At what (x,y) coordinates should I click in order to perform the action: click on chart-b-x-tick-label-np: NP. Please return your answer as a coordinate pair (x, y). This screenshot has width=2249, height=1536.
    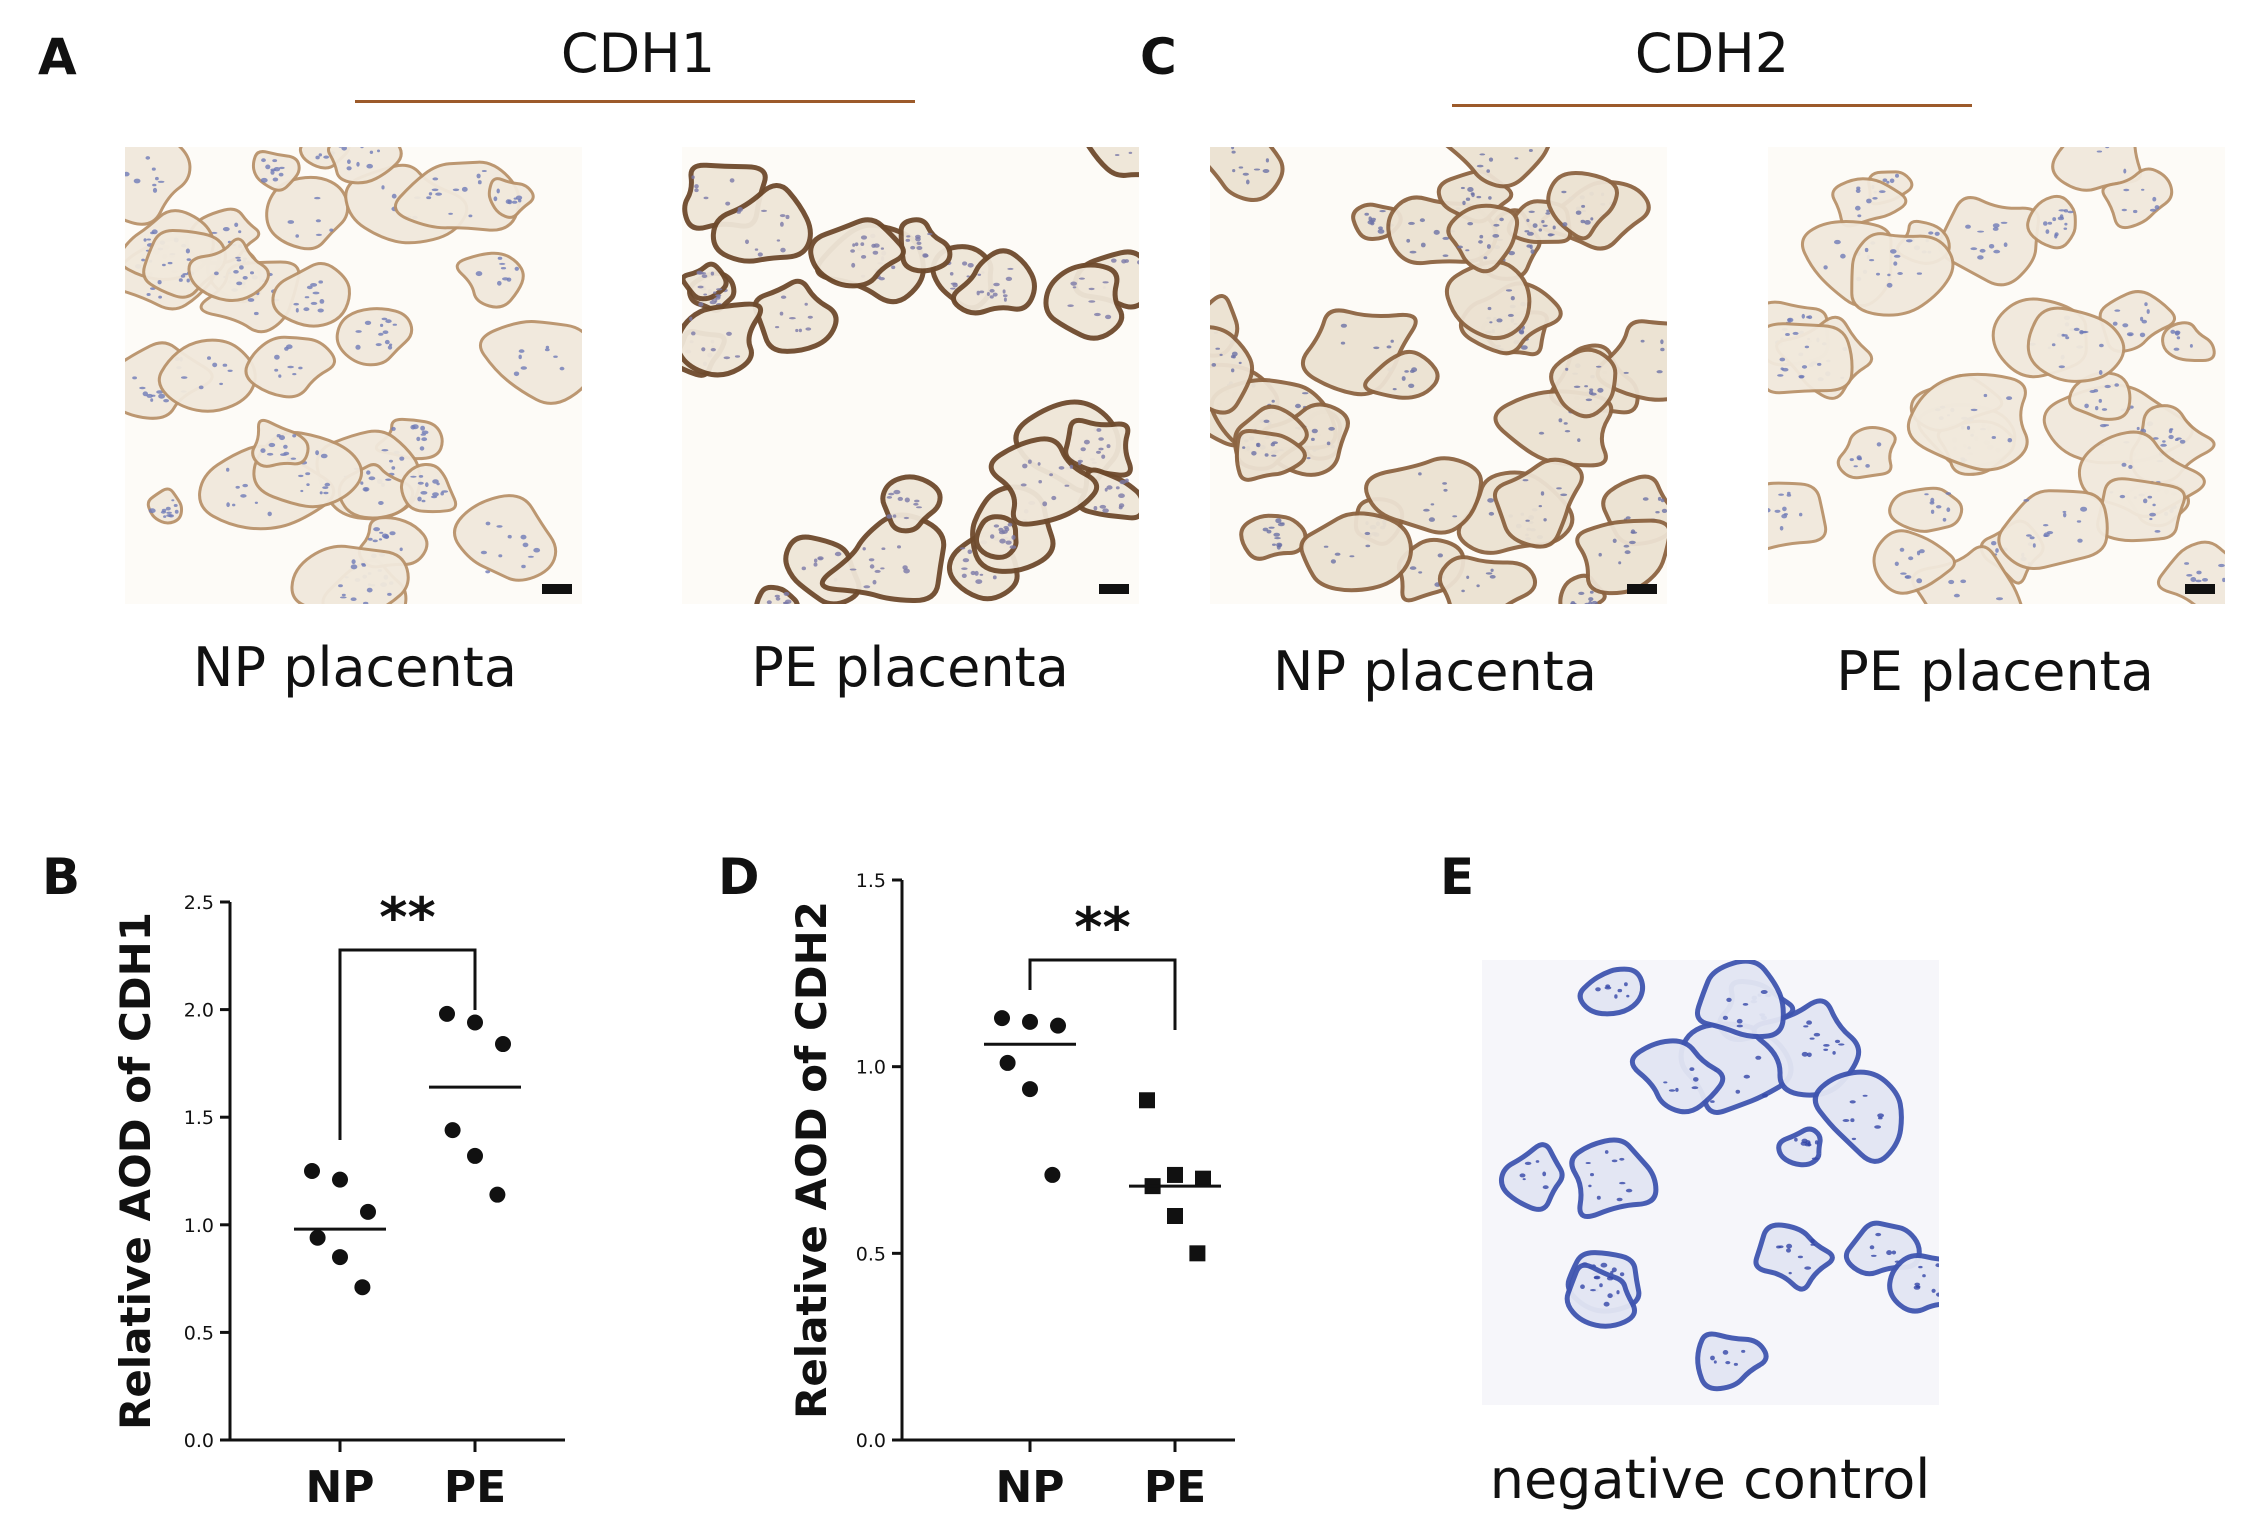
    Looking at the image, I should click on (339, 1487).